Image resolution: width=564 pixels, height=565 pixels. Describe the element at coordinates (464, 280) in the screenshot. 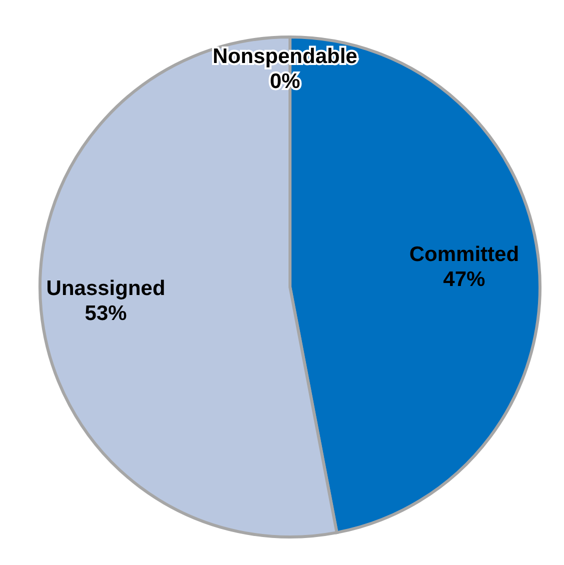

I see `data-label: 47%` at that location.